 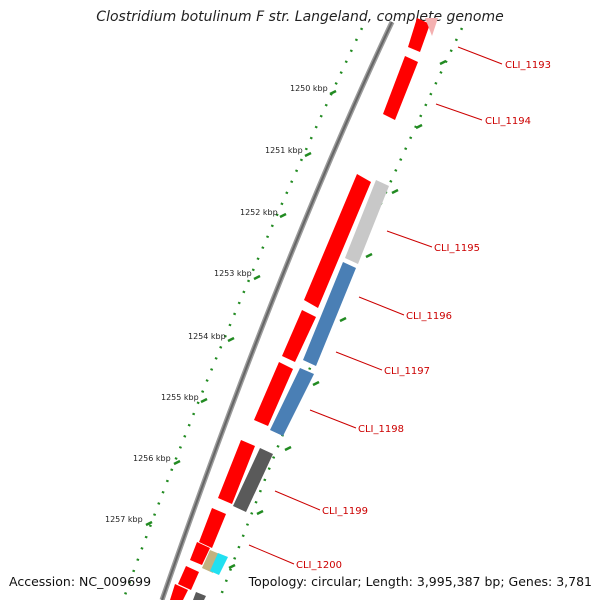 What do you see at coordinates (124, 519) in the screenshot?
I see `kbp-label: 1257 kbp` at bounding box center [124, 519].